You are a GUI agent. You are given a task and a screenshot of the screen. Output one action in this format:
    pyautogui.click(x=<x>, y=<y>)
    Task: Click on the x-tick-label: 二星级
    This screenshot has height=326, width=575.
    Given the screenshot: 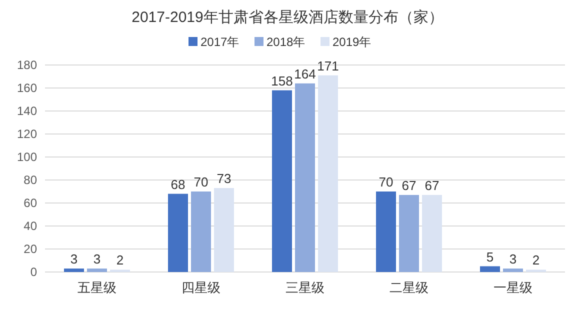 What is the action you would take?
    pyautogui.click(x=409, y=287)
    